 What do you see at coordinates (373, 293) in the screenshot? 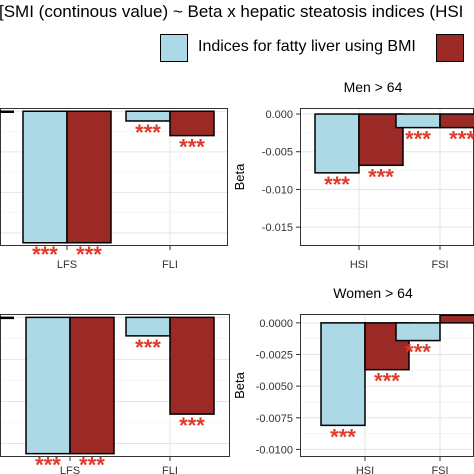
I see `panel-title: Women > 64` at bounding box center [373, 293].